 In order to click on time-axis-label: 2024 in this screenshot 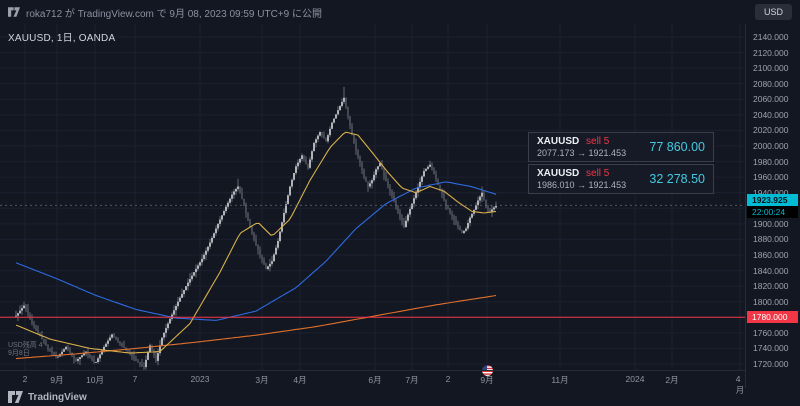, I will do `click(635, 379)`.